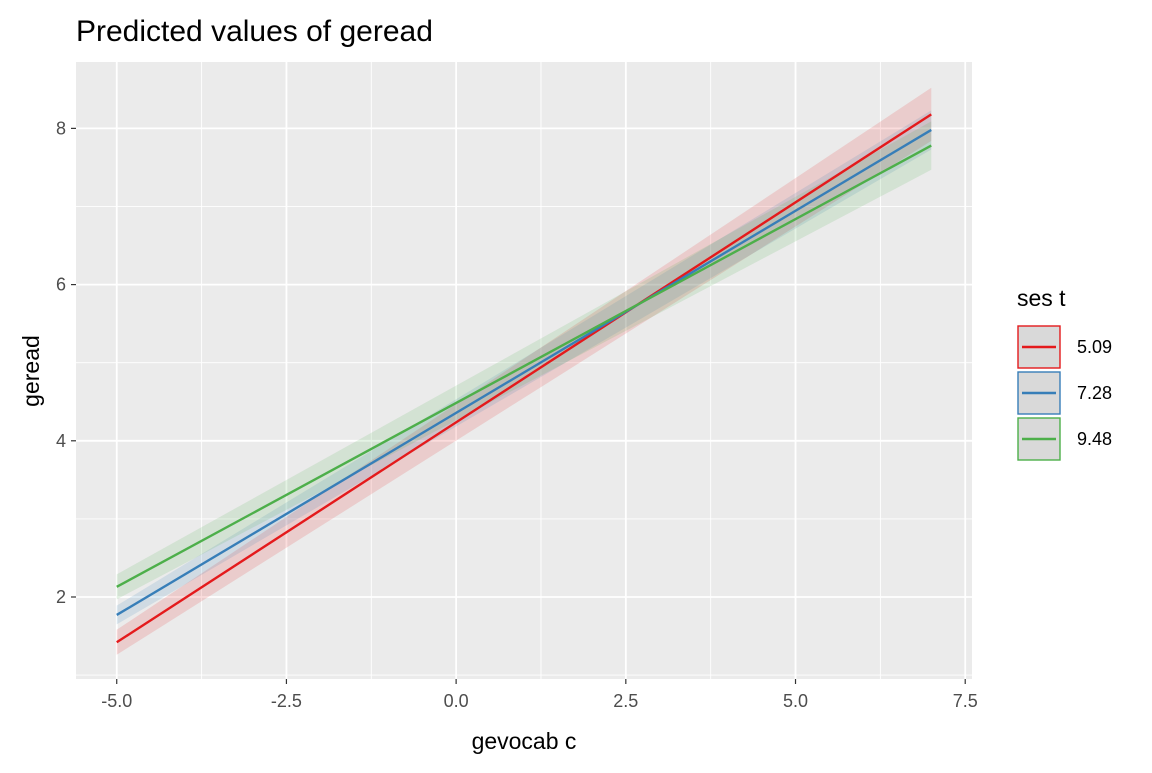  Describe the element at coordinates (524, 741) in the screenshot. I see `x-axis-title: gevocab c` at that location.